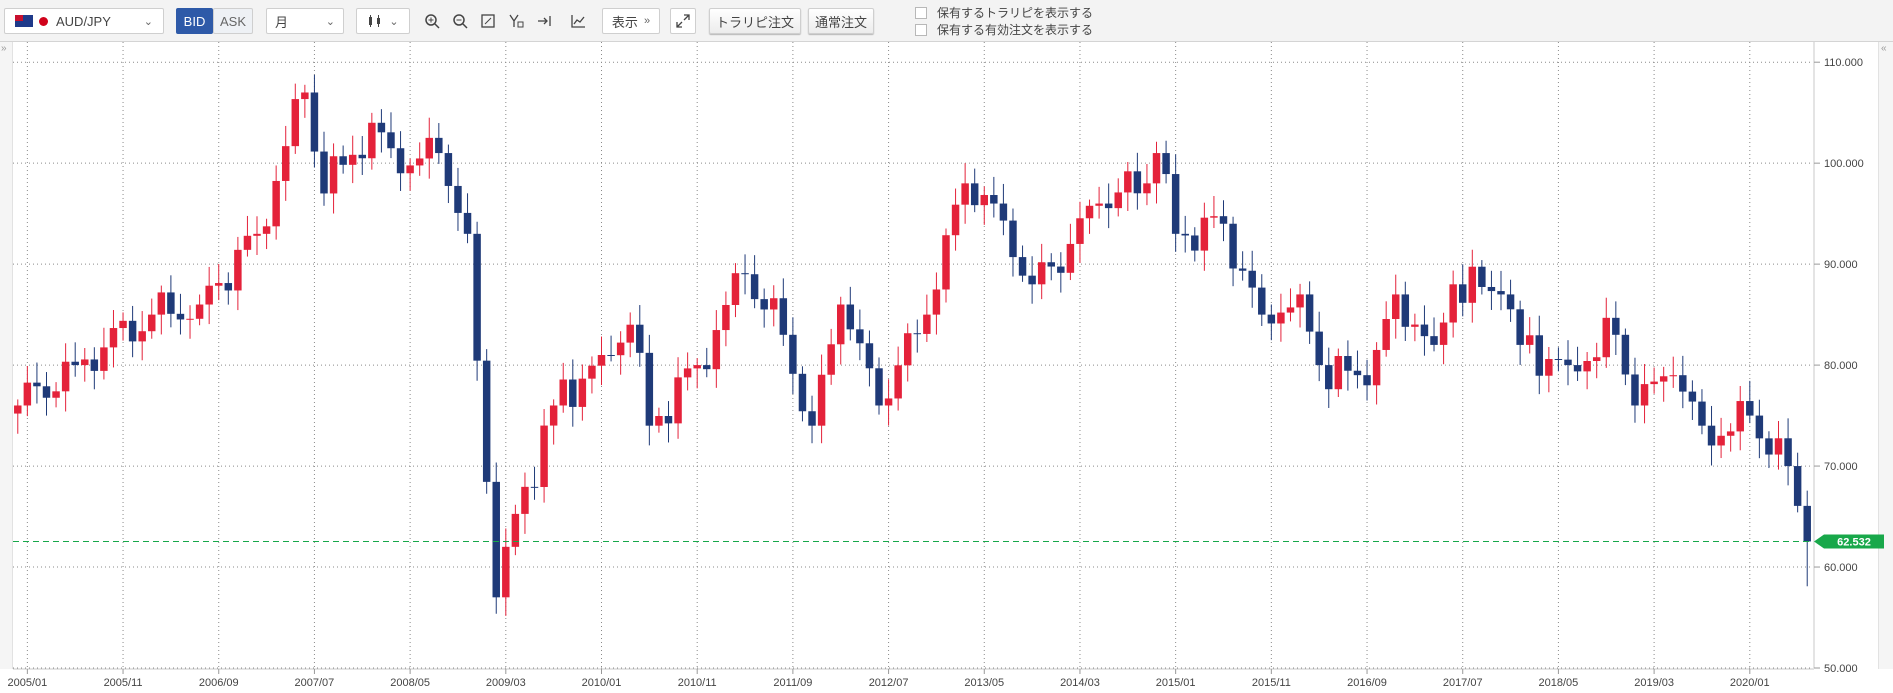 The height and width of the screenshot is (693, 1893). Describe the element at coordinates (516, 21) in the screenshot. I see `crosshair-button` at that location.